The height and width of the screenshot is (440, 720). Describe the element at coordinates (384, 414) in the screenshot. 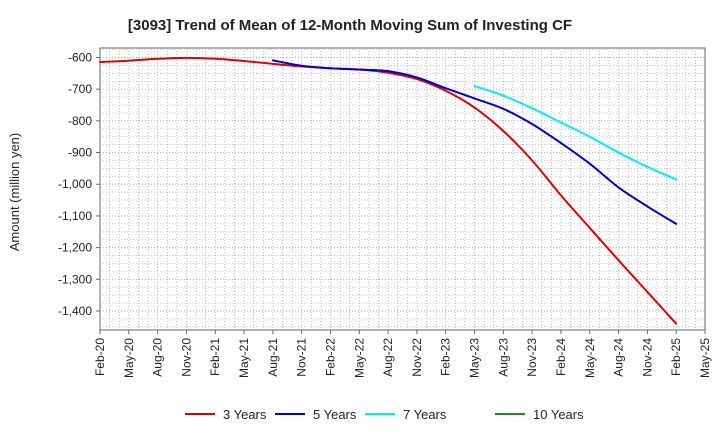

I see `legend: 3 Years 5 Years 7 Years 10 Years` at that location.